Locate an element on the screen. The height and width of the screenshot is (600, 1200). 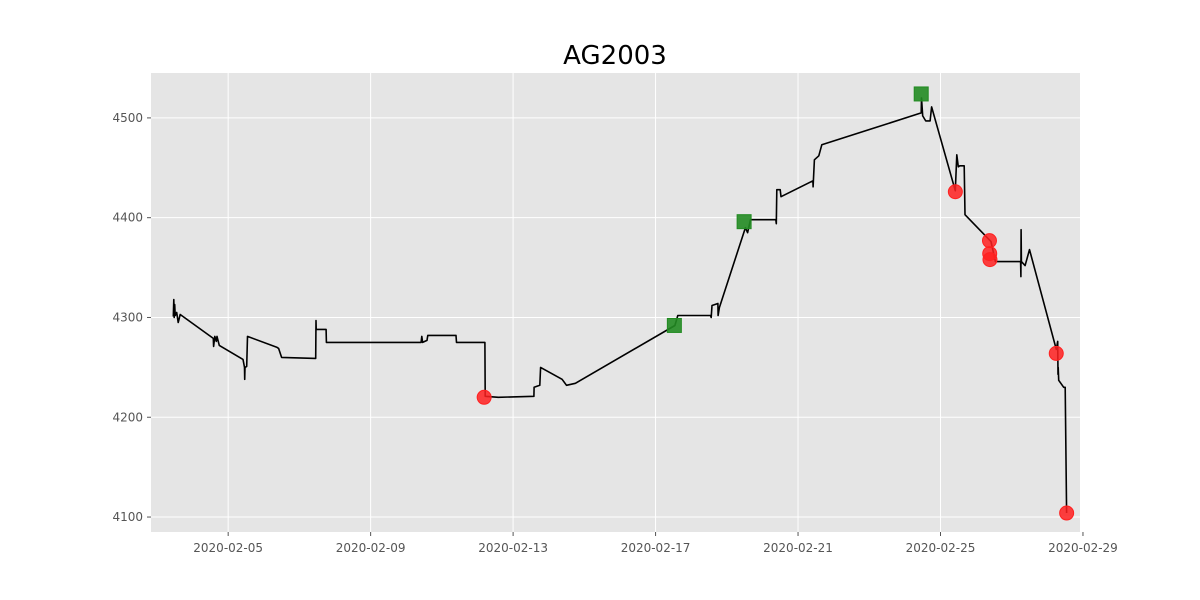
y-tick-label: 4300 is located at coordinates (127, 317).